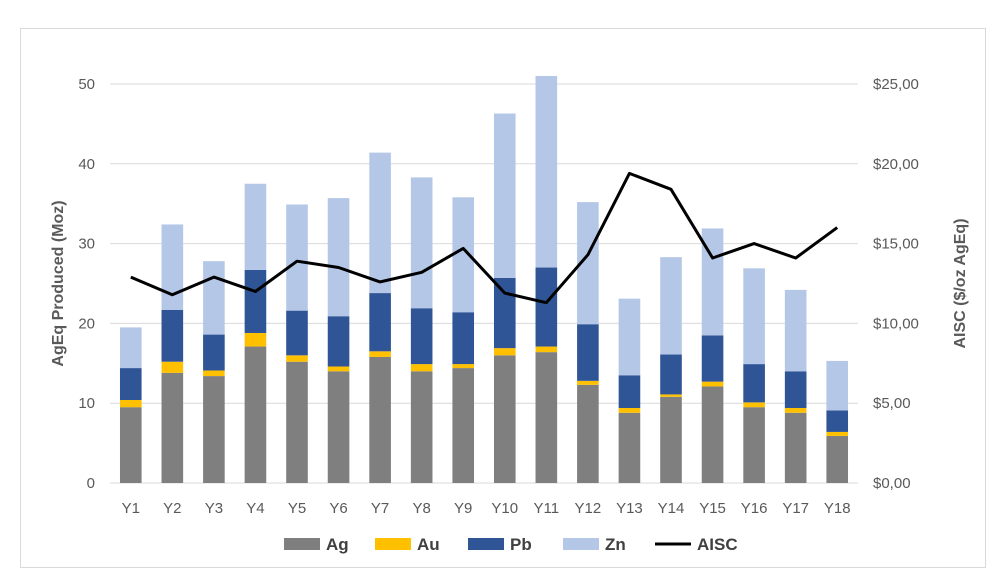  Describe the element at coordinates (86, 164) in the screenshot. I see `y-tick-label: 40` at that location.